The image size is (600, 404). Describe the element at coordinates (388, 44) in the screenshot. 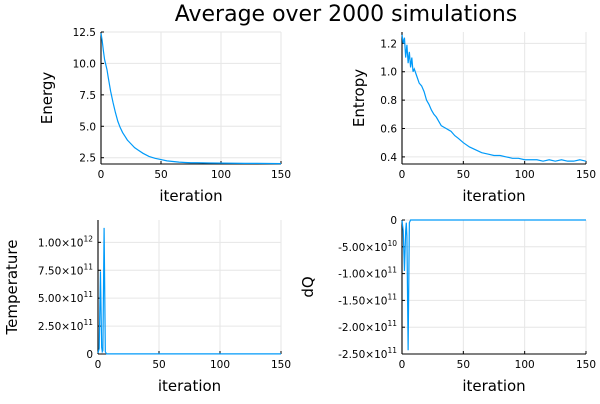

I see `y-tick-label: 1.2` at that location.